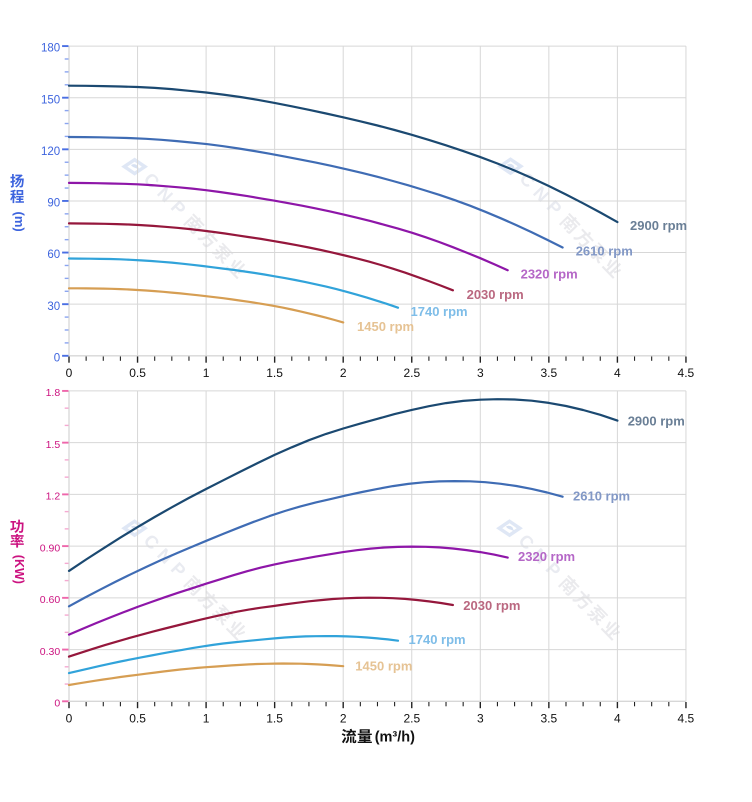 Image resolution: width=752 pixels, height=802 pixels. Describe the element at coordinates (50, 152) in the screenshot. I see `svg-text: 120` at that location.